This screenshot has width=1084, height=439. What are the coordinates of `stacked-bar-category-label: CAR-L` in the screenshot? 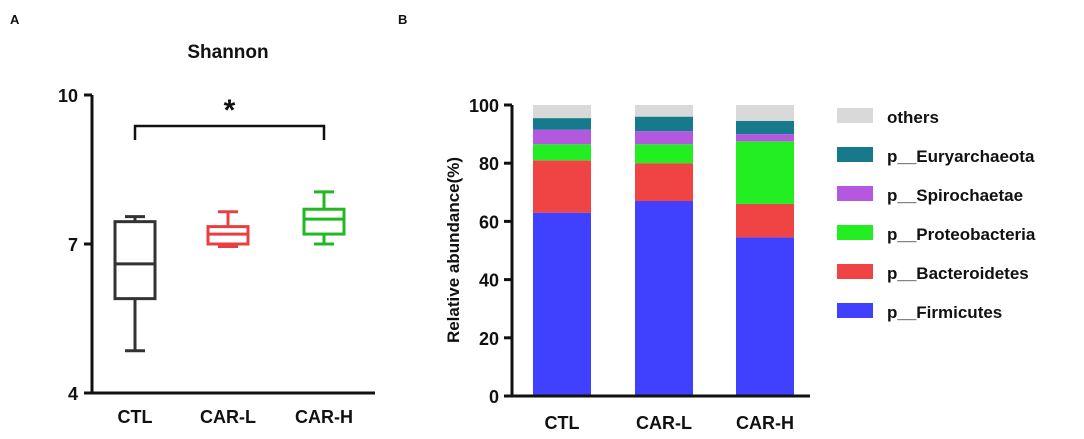 It's located at (664, 423).